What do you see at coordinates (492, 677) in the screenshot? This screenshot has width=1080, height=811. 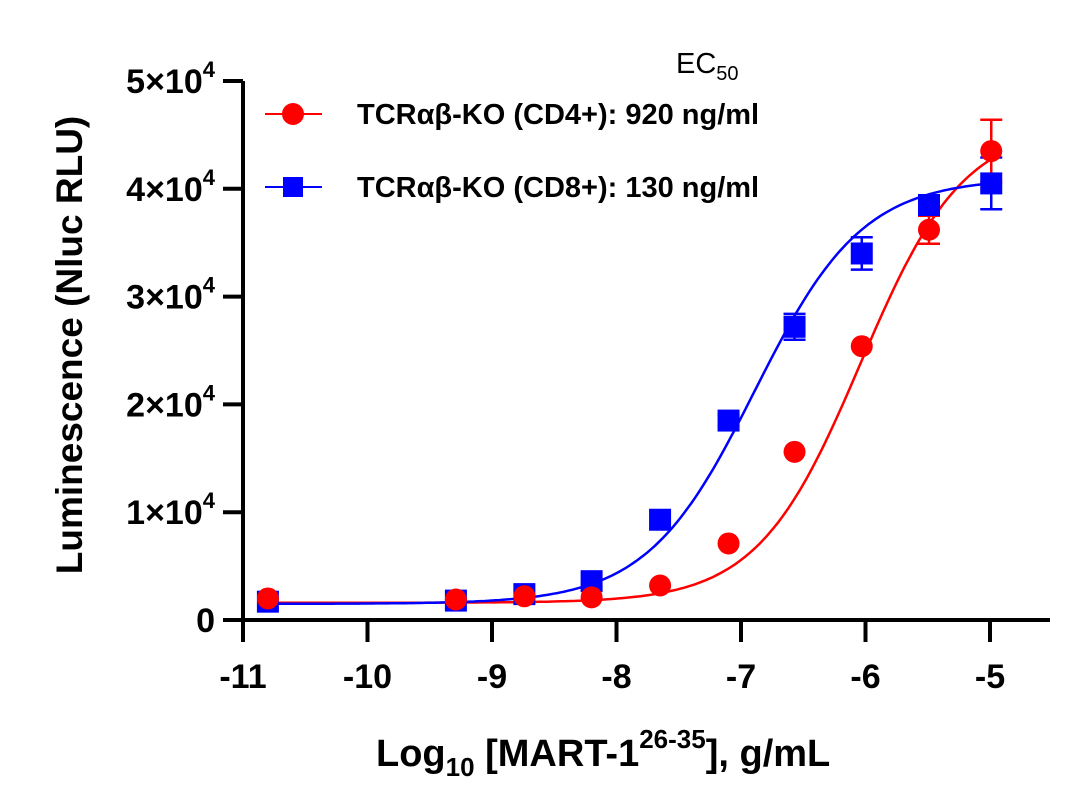 I see `x-tick-label: -9` at bounding box center [492, 677].